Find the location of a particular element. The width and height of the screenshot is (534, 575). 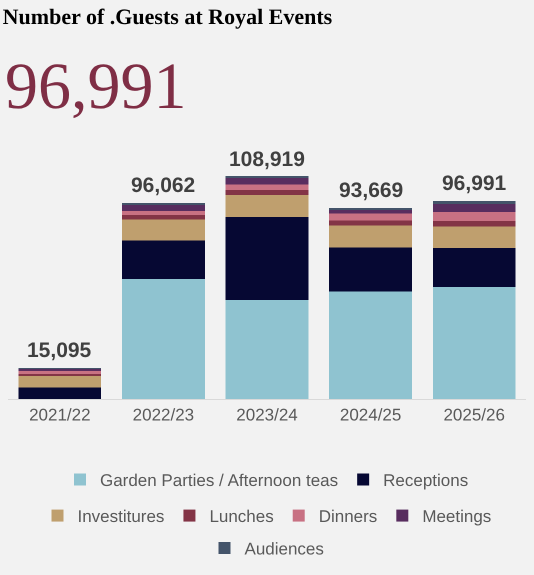

x-tick-label: 2025/26 is located at coordinates (474, 414).